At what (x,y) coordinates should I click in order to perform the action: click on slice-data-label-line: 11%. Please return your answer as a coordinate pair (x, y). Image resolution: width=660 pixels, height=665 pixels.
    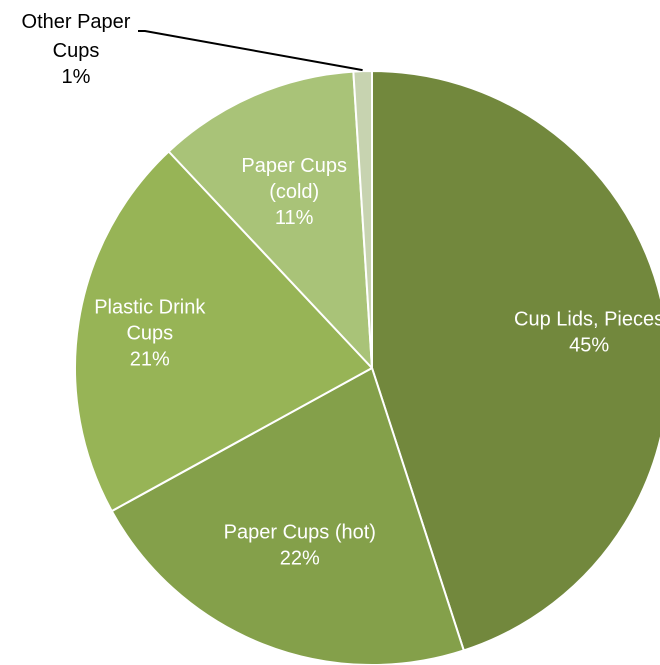
    Looking at the image, I should click on (294, 218).